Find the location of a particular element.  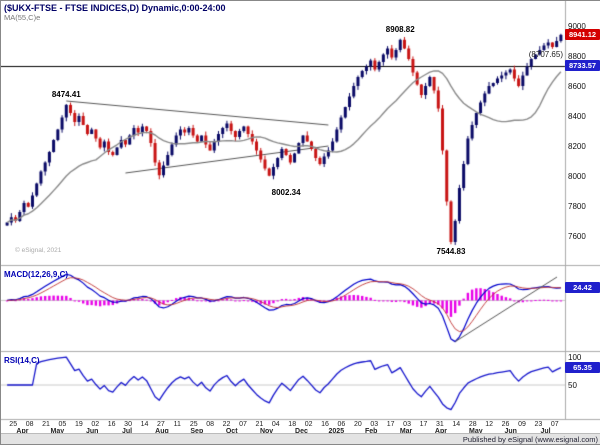

x-axis-month-label: Sep is located at coordinates (197, 431).